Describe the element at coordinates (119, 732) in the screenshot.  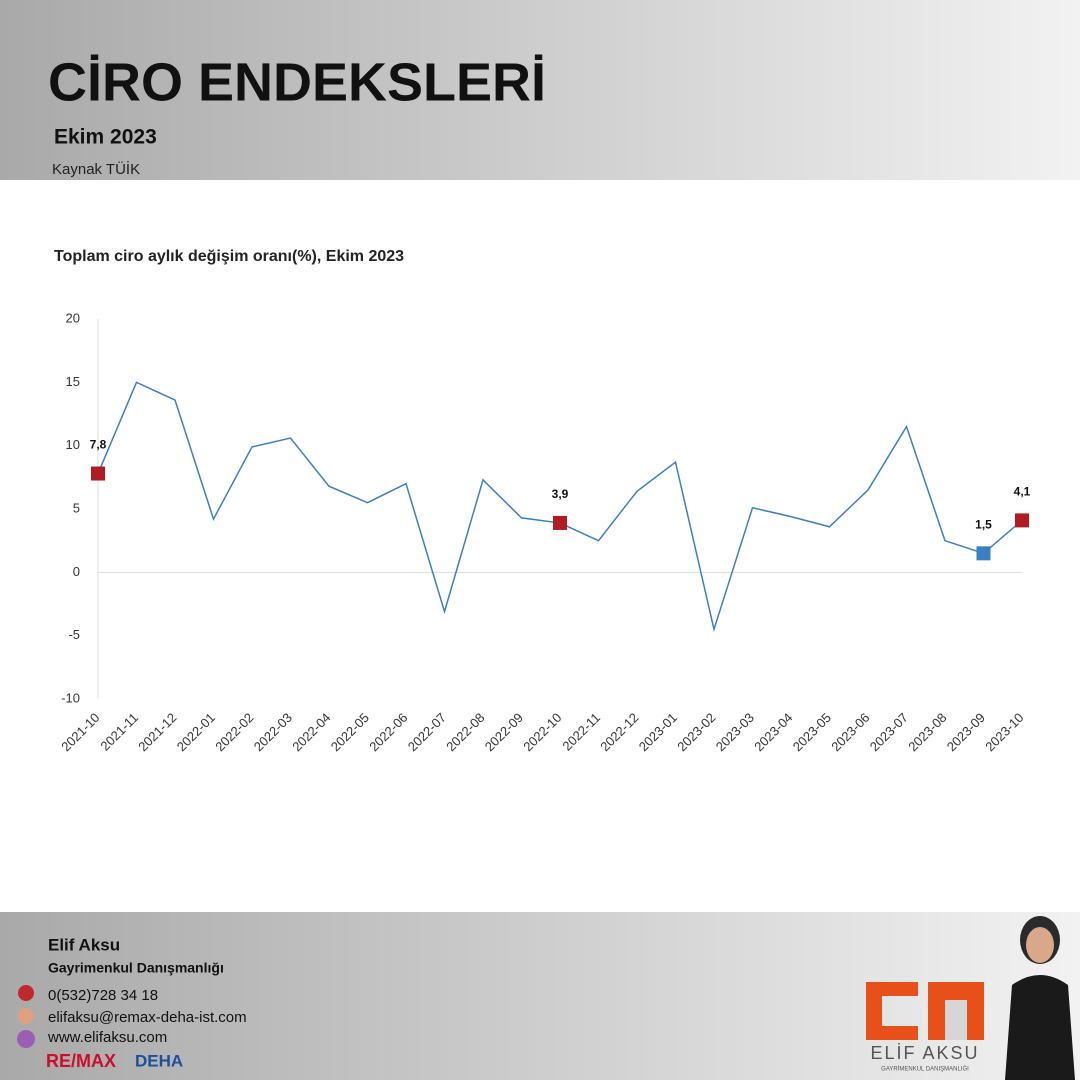
I see `x-tick-label: 2021-11` at that location.